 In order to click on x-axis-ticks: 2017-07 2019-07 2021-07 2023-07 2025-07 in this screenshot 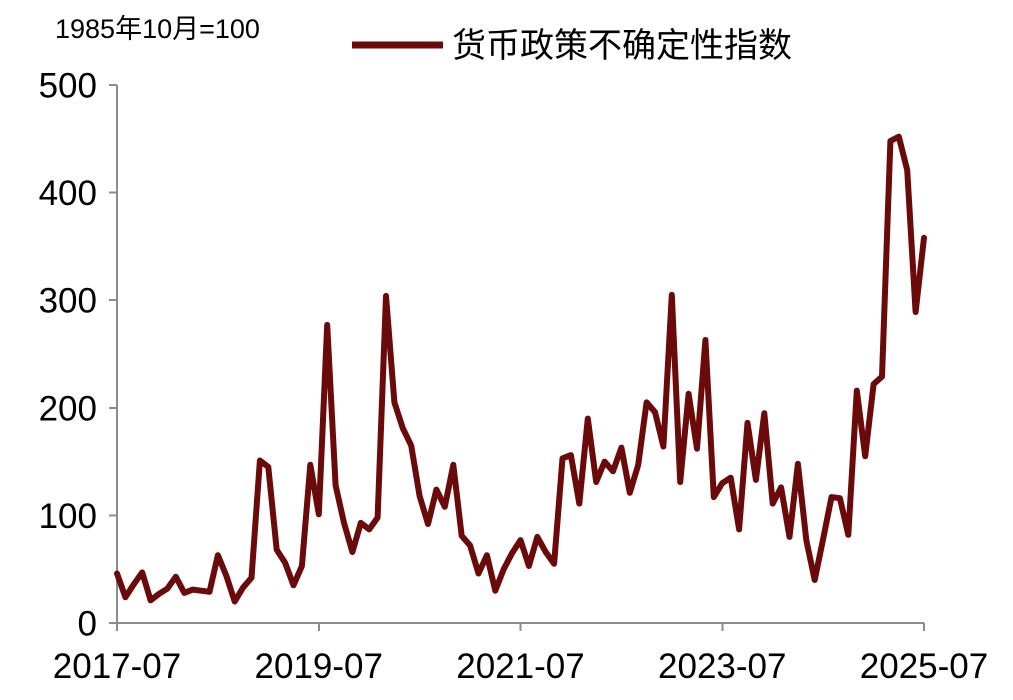, I will do `click(520, 654)`.